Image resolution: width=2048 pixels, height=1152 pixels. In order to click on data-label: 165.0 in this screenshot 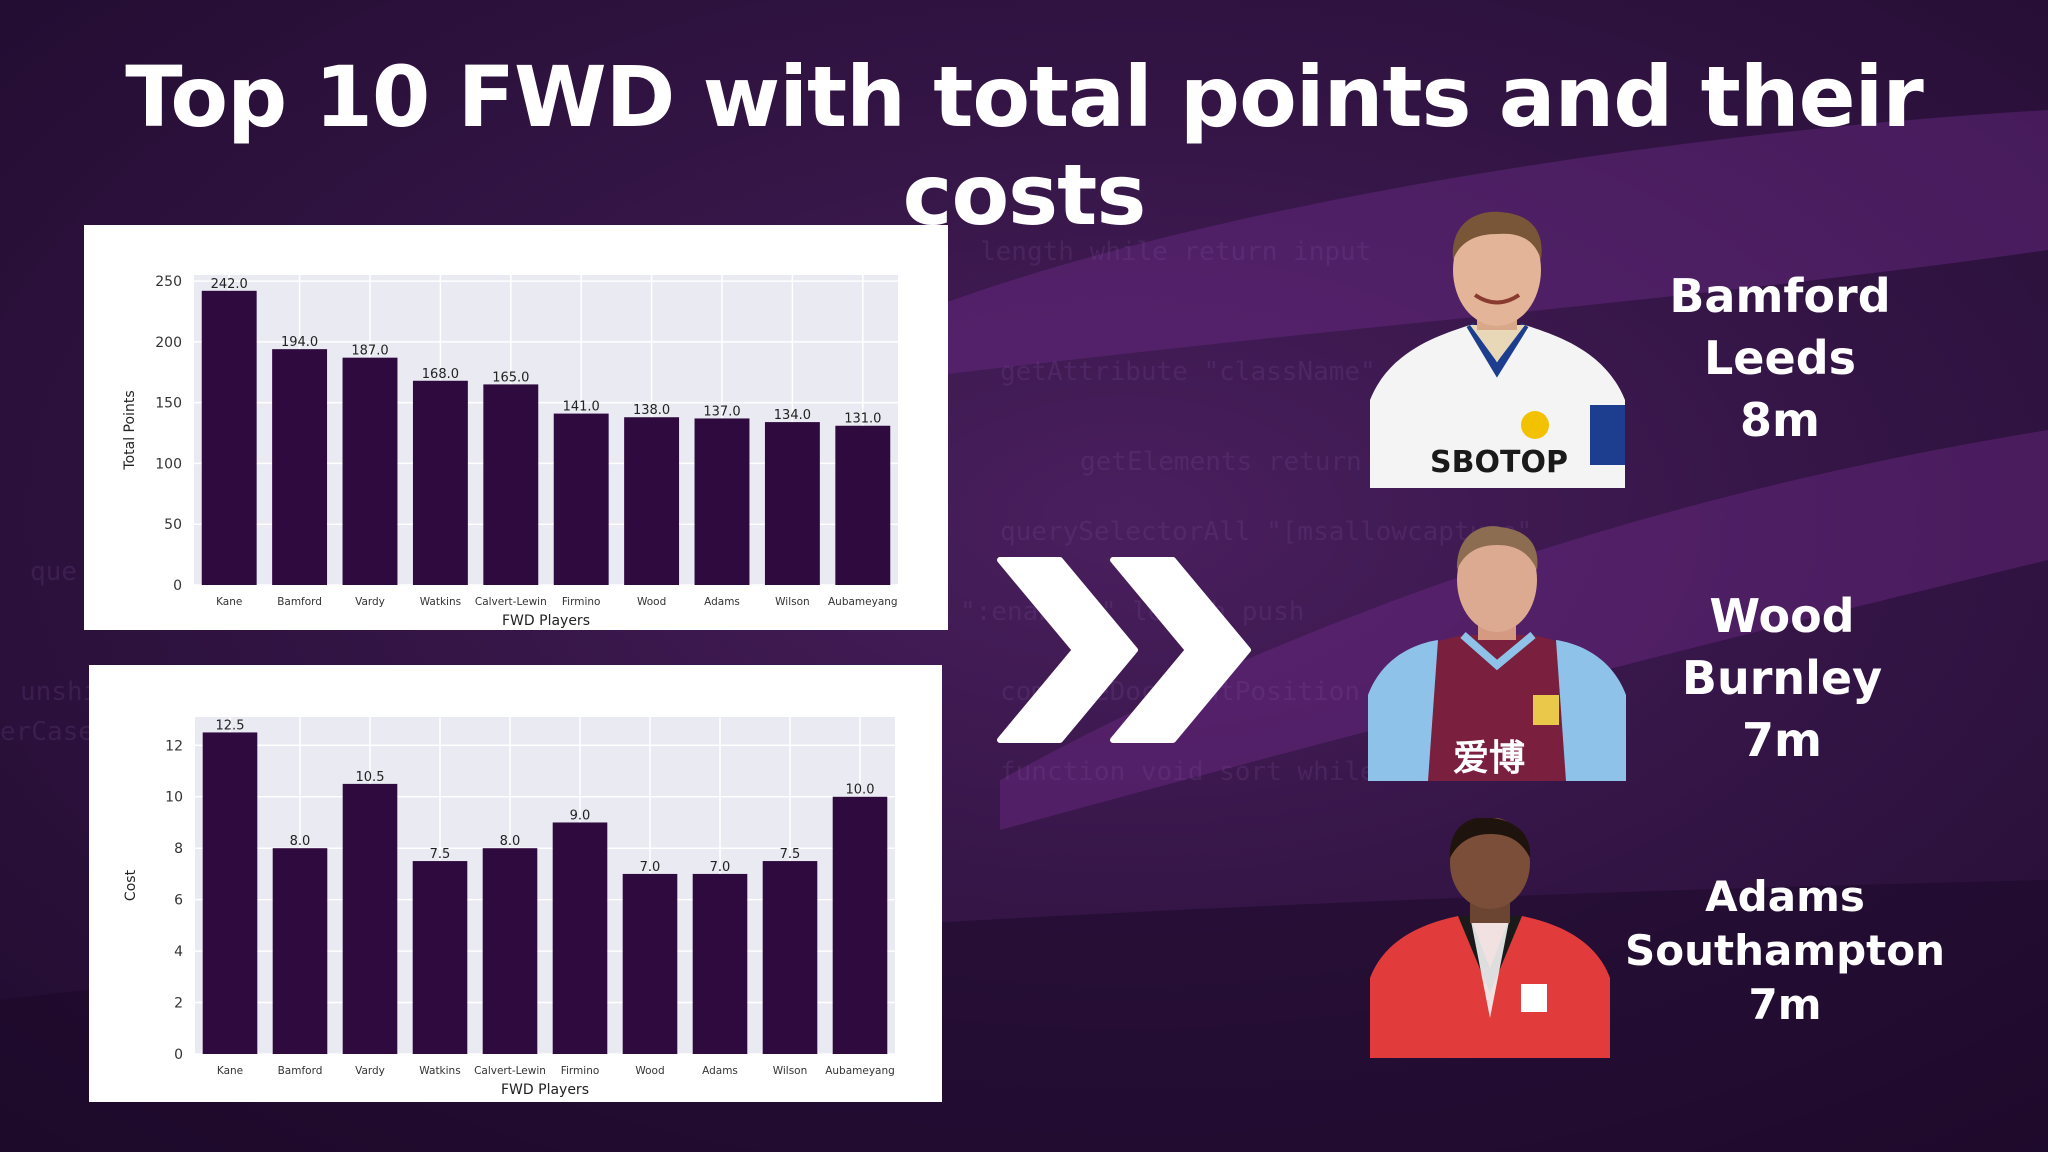, I will do `click(510, 377)`.